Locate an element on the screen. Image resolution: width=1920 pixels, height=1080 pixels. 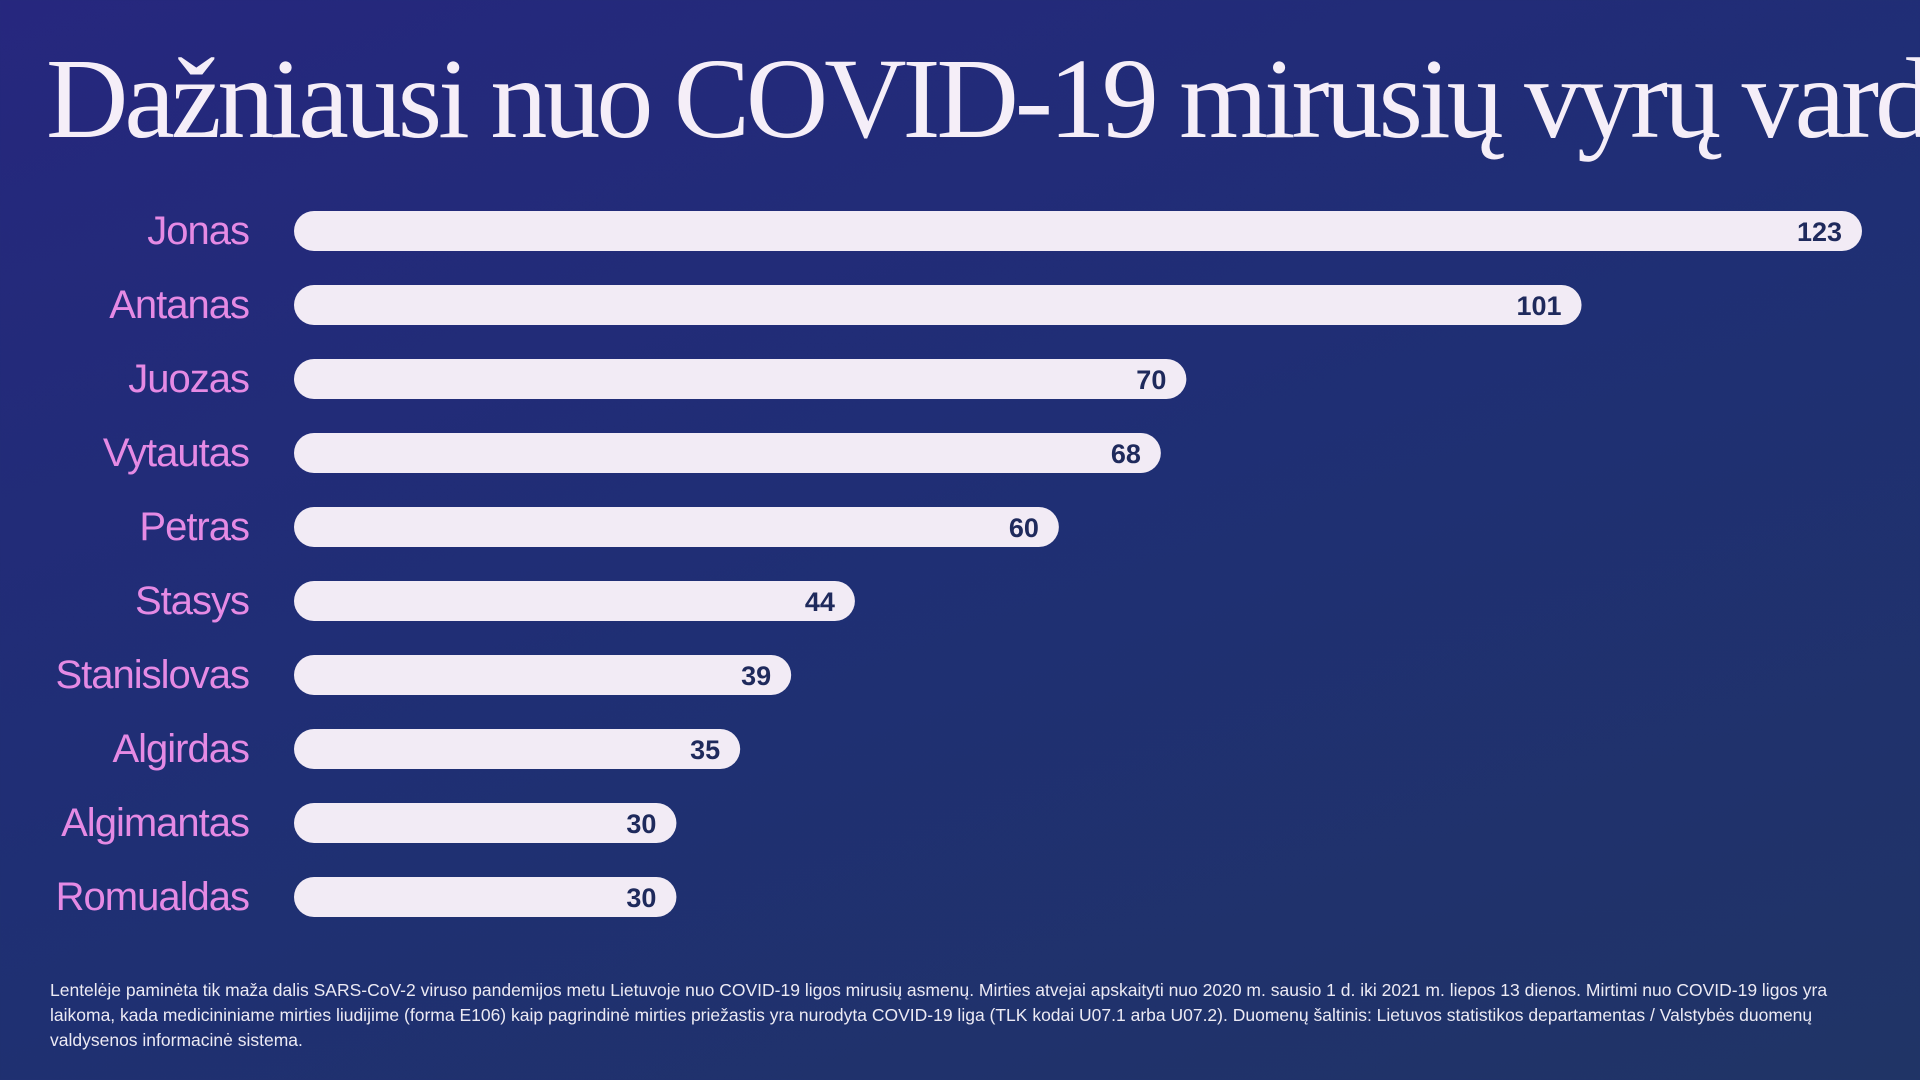
value-label: 35 is located at coordinates (705, 750).